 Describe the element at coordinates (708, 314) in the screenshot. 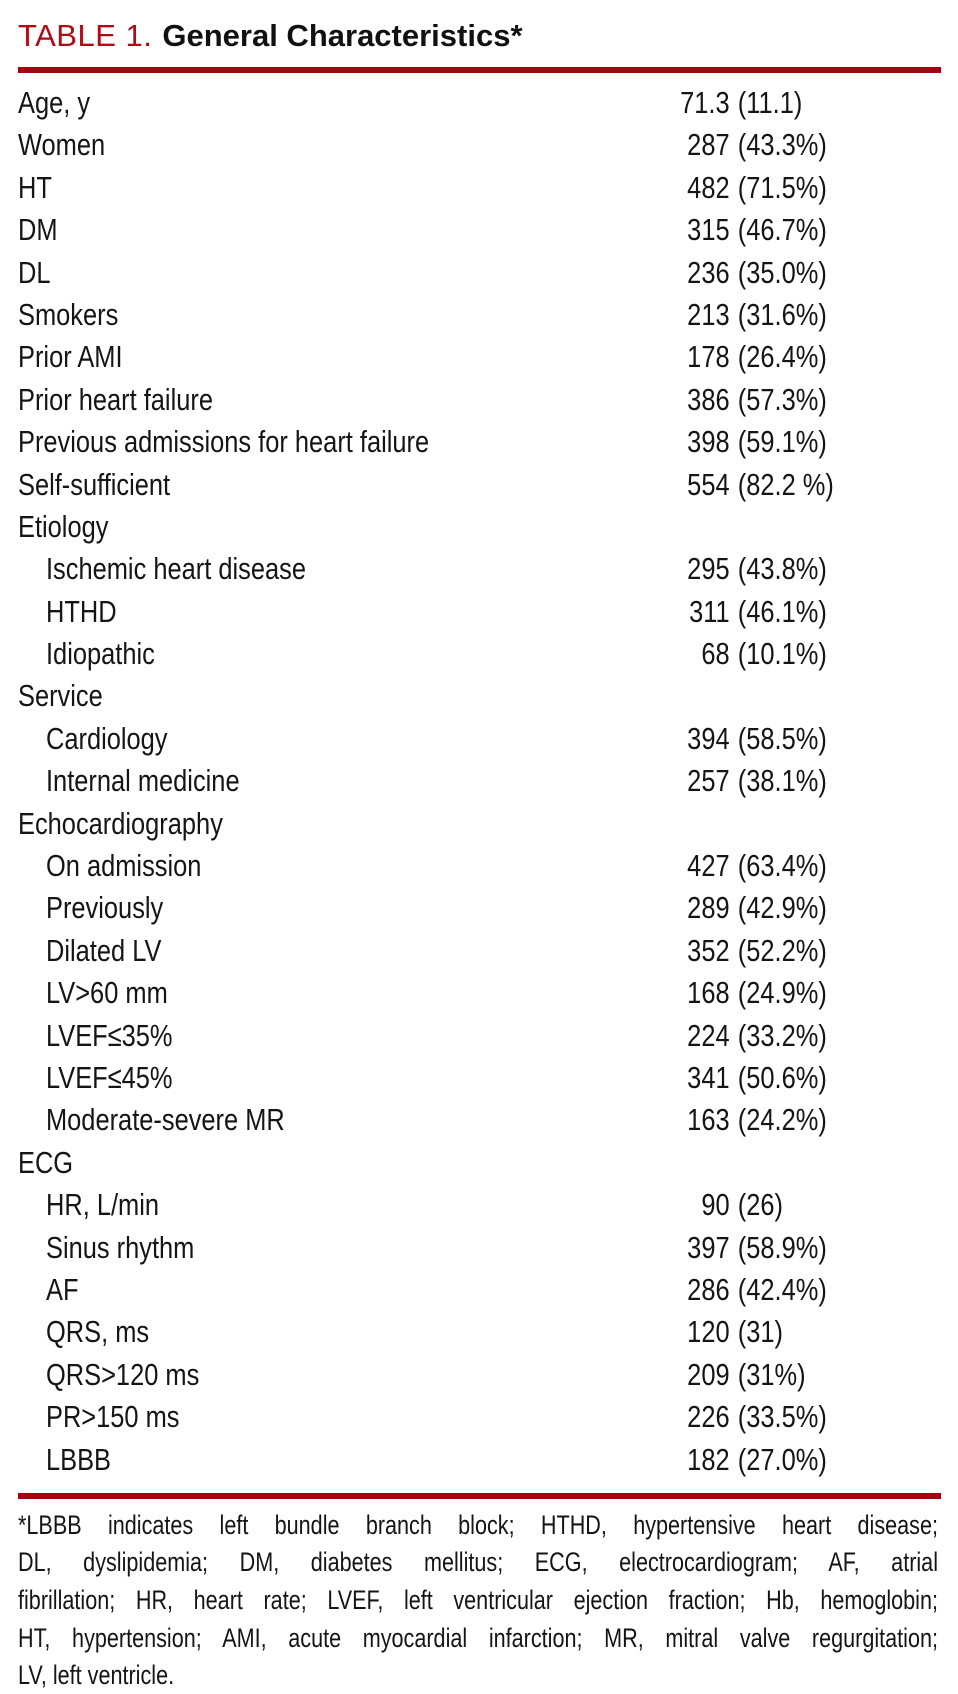

I see `row-value-number: 213` at that location.